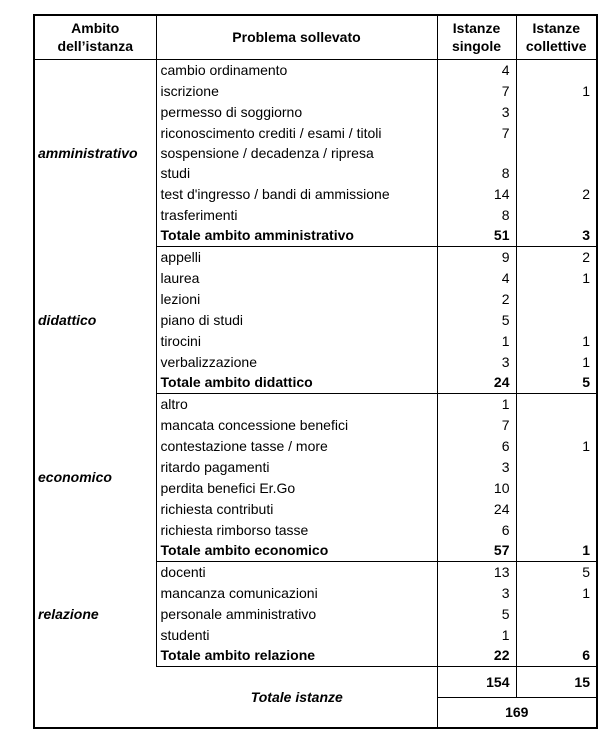  Describe the element at coordinates (316, 298) in the screenshot. I see `table-row: lezioni 2` at that location.